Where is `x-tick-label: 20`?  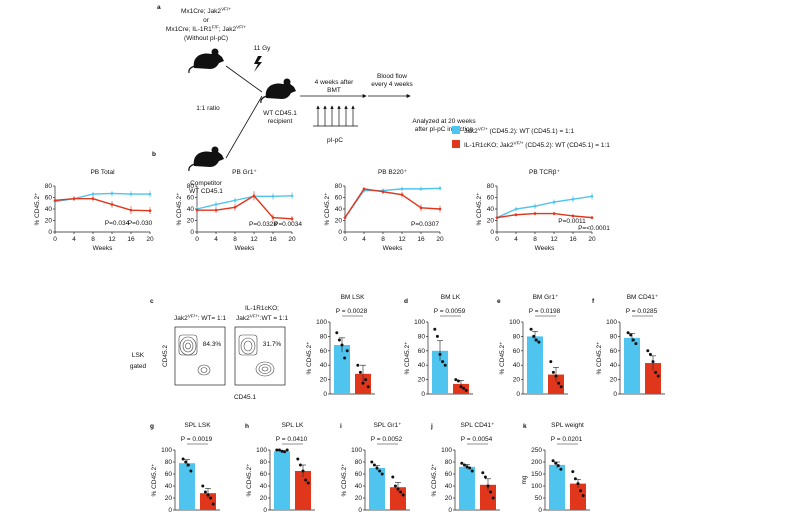
x-tick-label: 20 is located at coordinates (292, 239).